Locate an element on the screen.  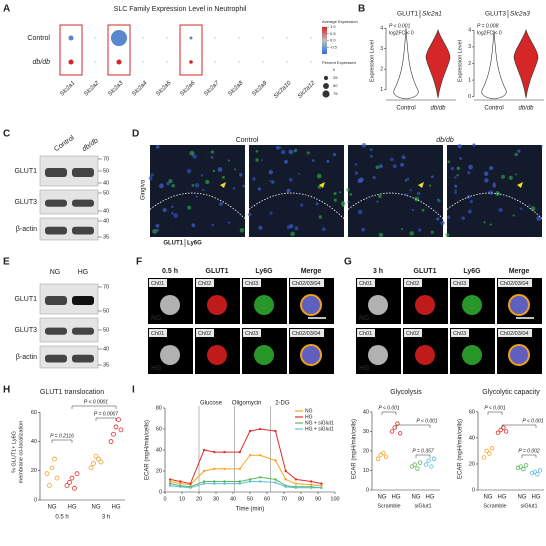
x-tick-label: 100 is located at coordinates (334, 499).